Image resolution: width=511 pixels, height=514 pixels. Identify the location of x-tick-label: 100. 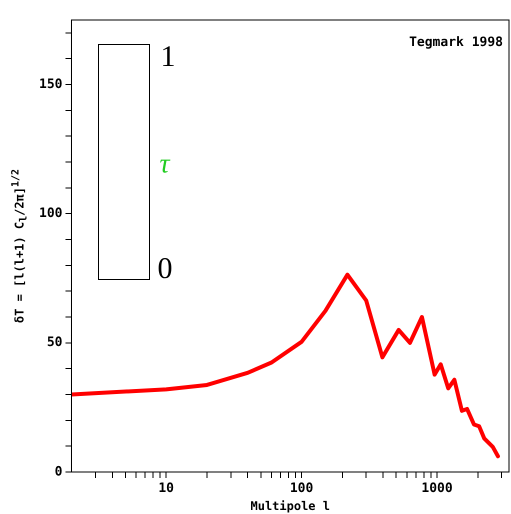
(302, 488).